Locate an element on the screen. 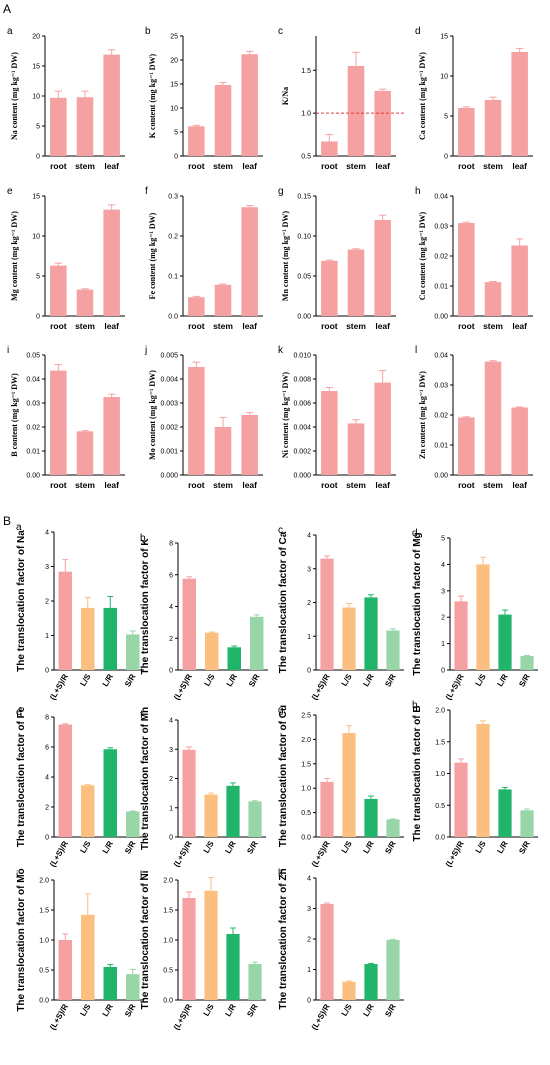 The image size is (550, 1065). y-tick-label: 2.0 is located at coordinates (306, 740).